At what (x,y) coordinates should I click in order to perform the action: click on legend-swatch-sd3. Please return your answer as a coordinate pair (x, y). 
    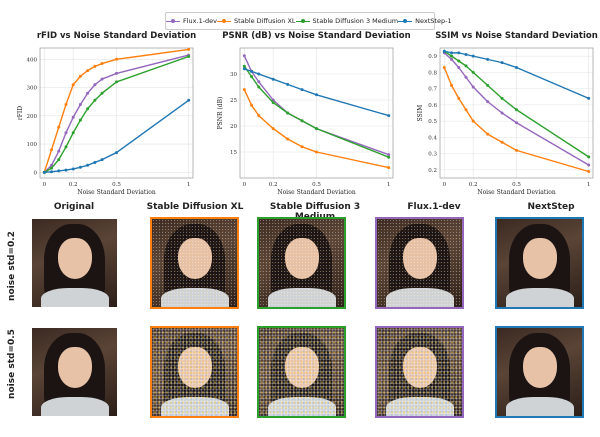
    Looking at the image, I should click on (302, 21).